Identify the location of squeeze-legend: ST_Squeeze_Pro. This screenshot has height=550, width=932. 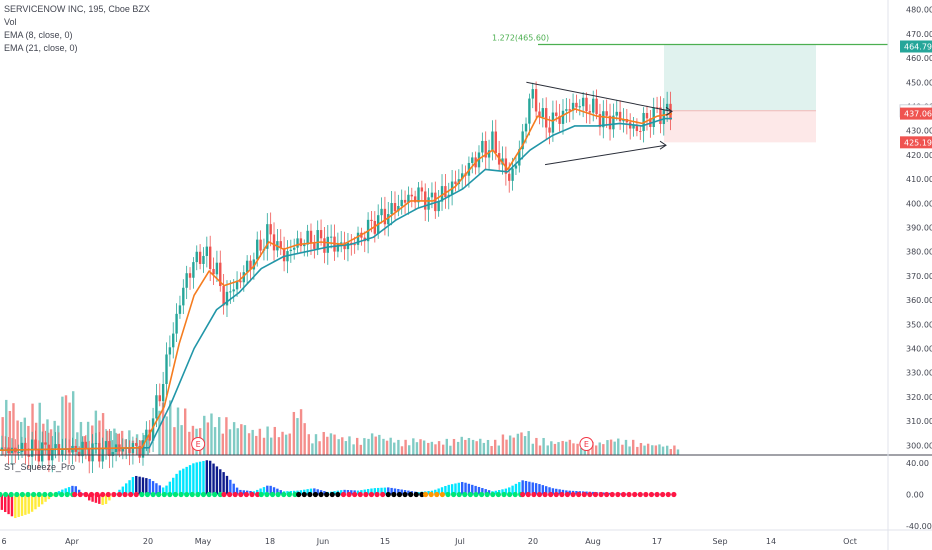
(40, 467).